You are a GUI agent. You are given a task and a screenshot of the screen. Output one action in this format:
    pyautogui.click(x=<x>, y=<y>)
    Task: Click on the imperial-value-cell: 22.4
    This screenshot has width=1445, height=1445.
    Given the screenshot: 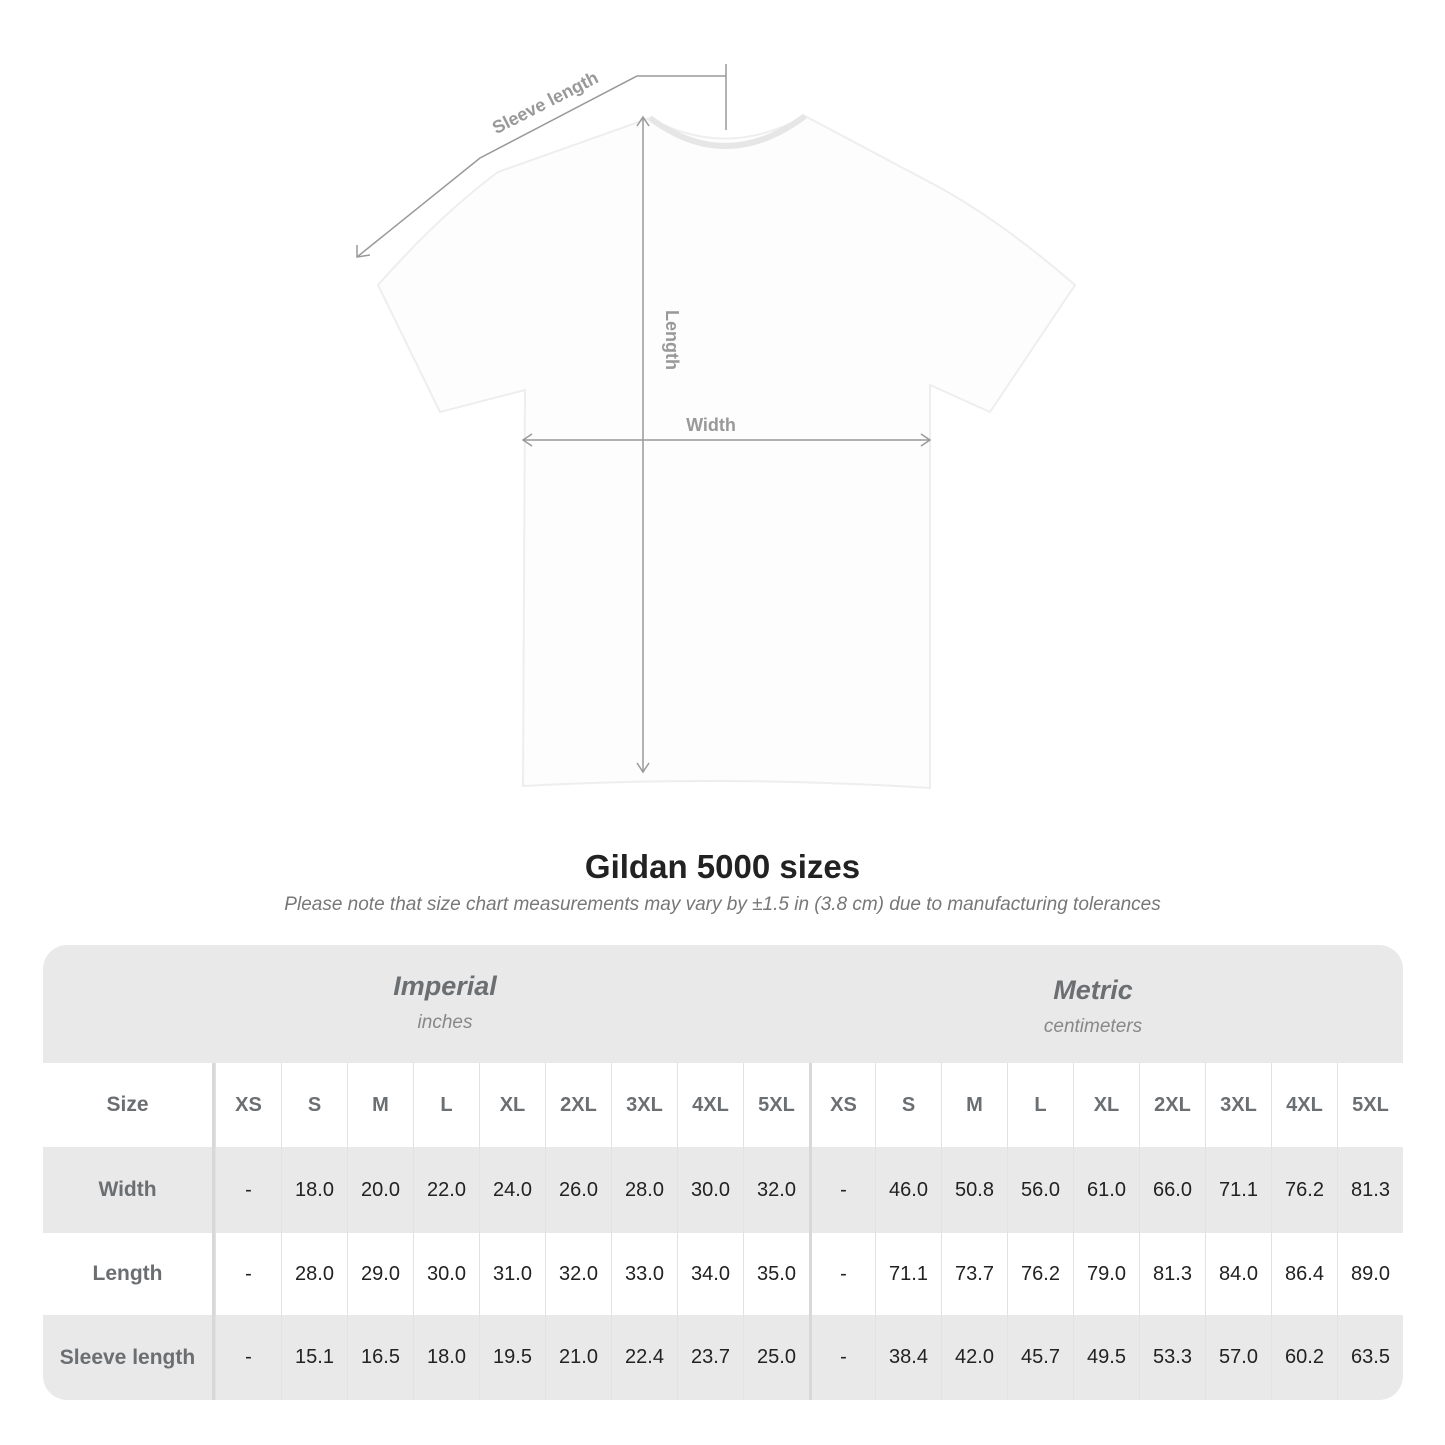 What is the action you would take?
    pyautogui.click(x=644, y=1357)
    